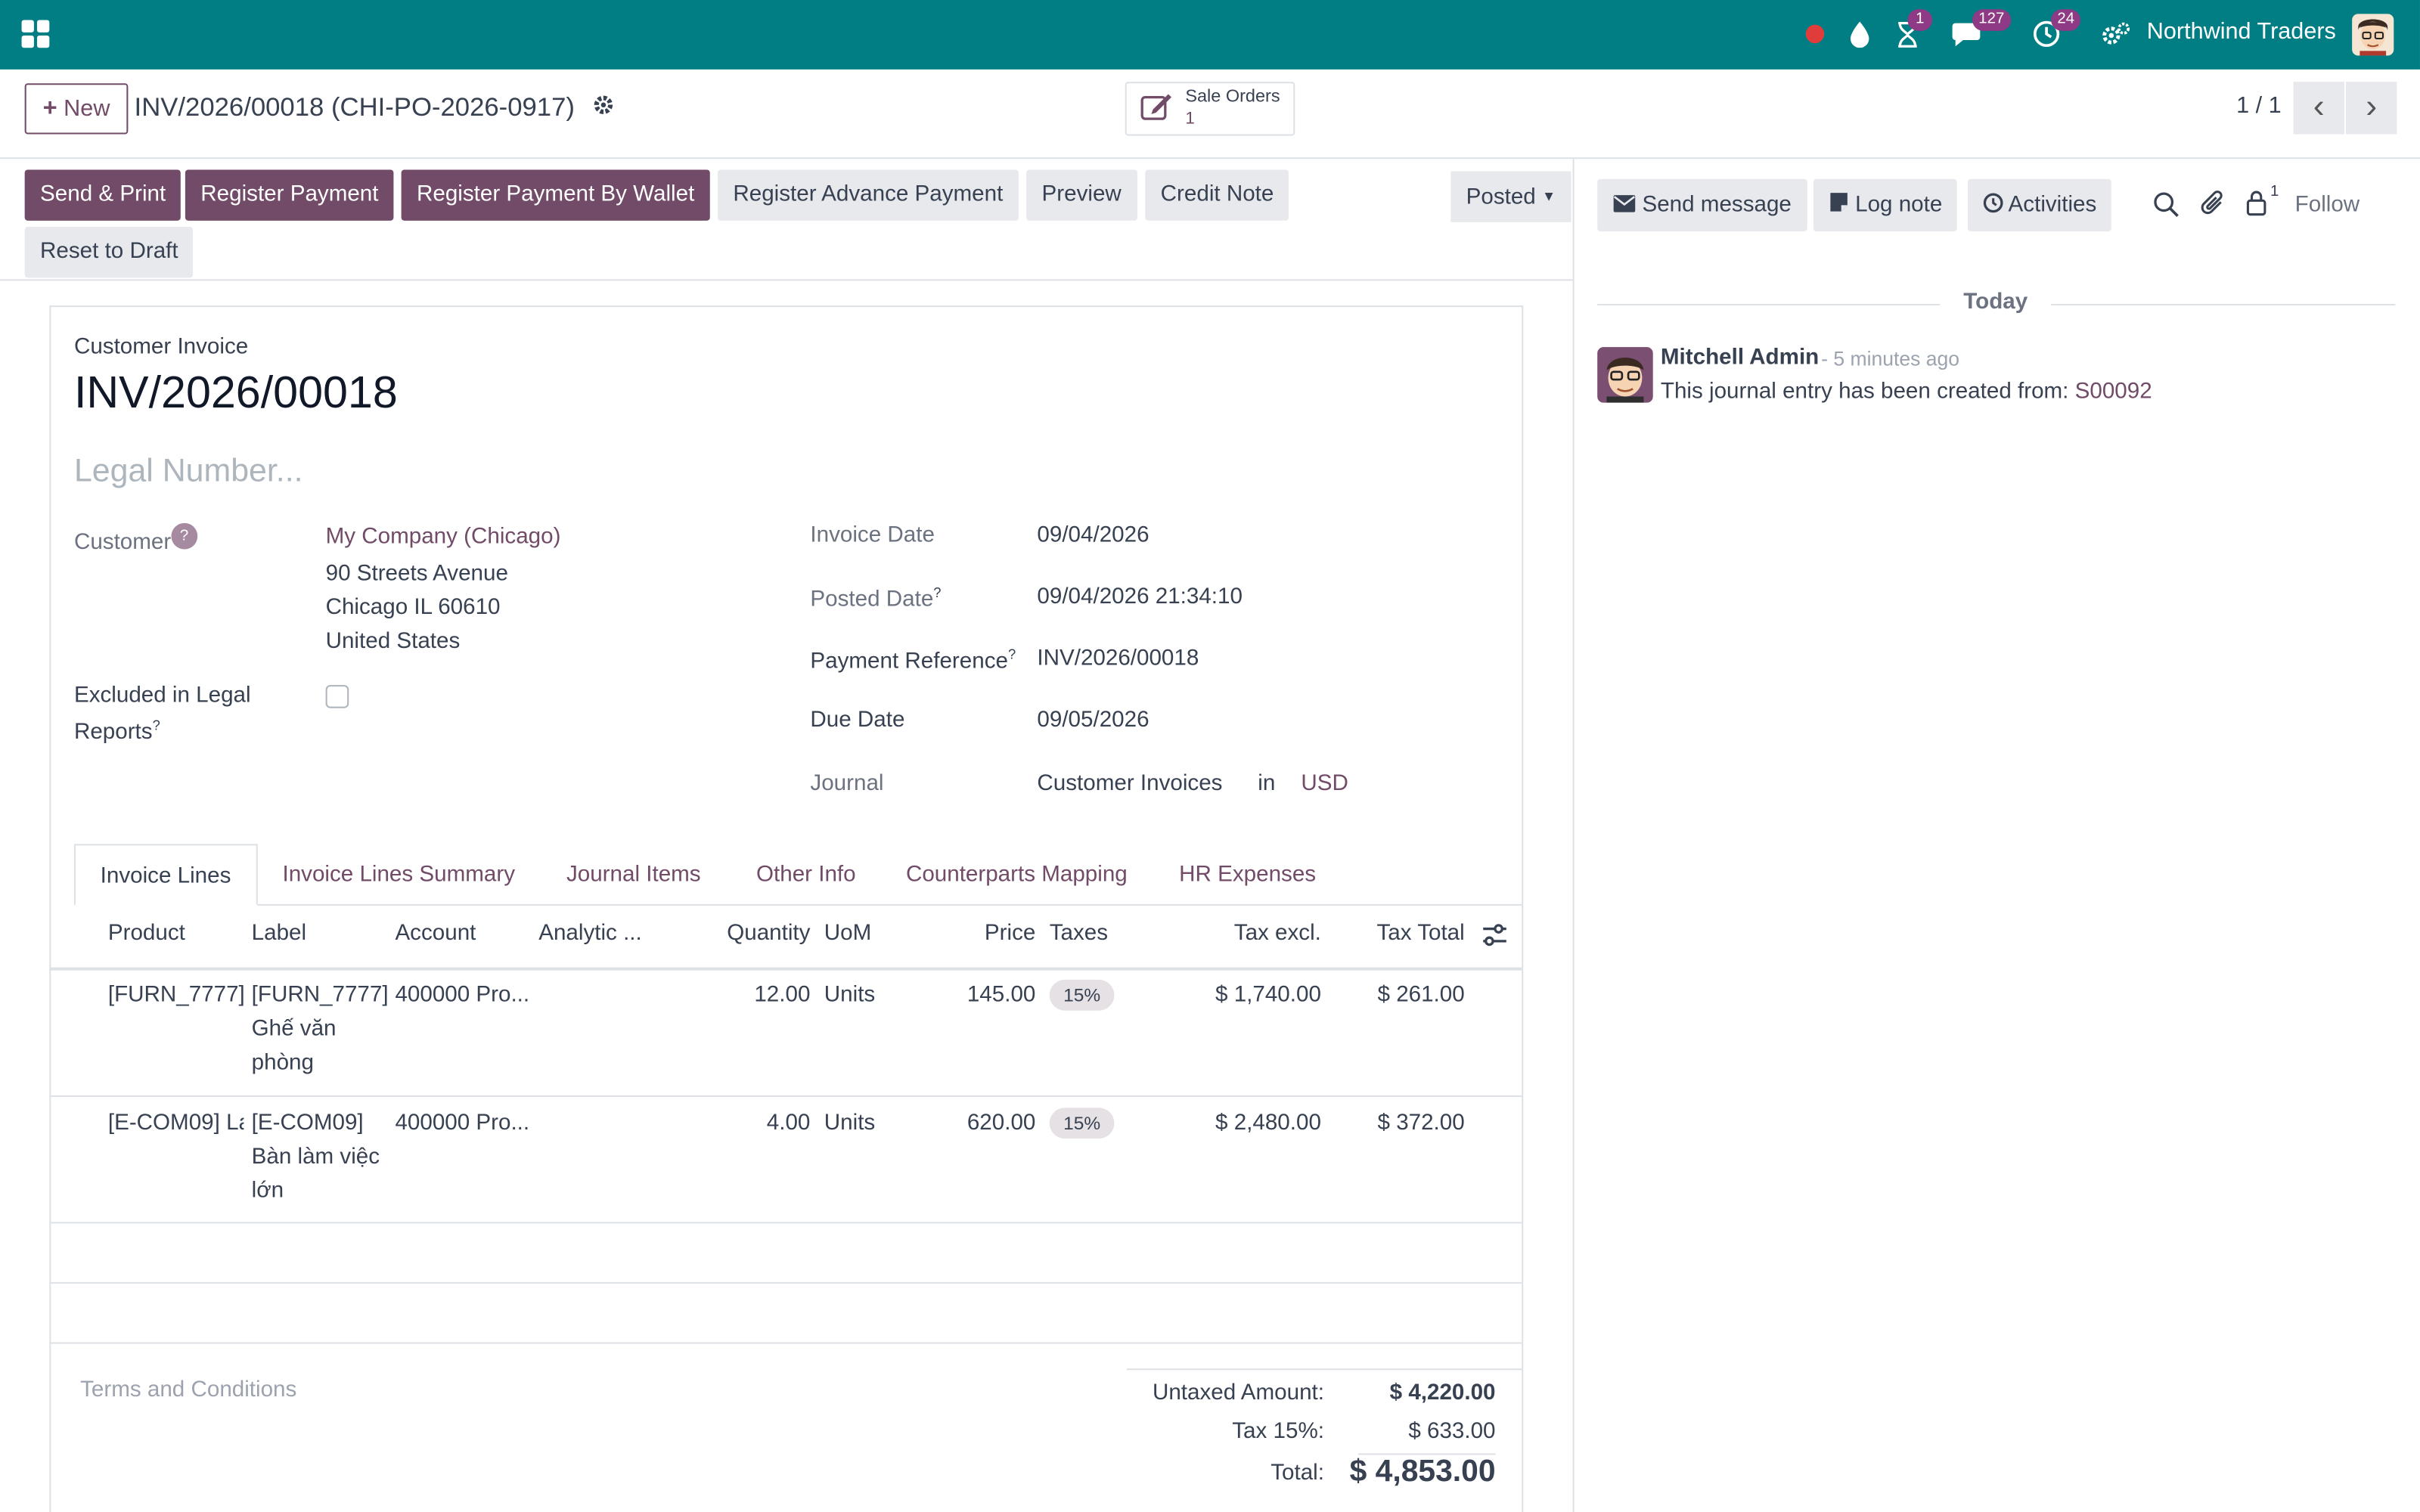 The image size is (2420, 1512). I want to click on row-1-tax-excl: $ 1,740.00, so click(1268, 995).